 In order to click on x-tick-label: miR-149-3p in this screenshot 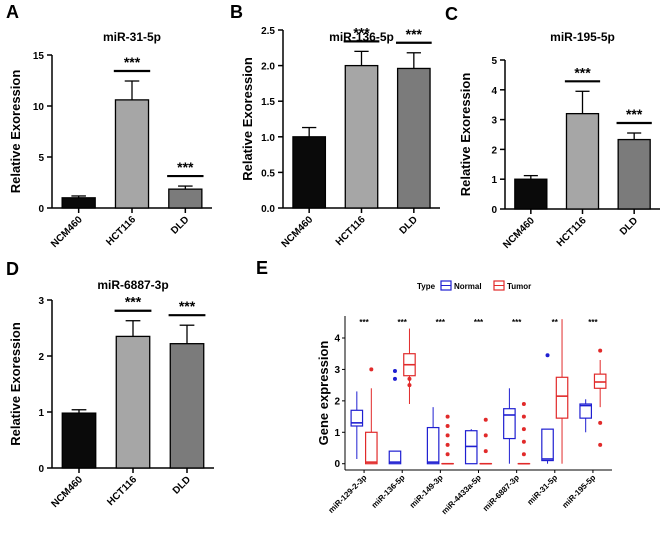, I will do `click(426, 491)`.